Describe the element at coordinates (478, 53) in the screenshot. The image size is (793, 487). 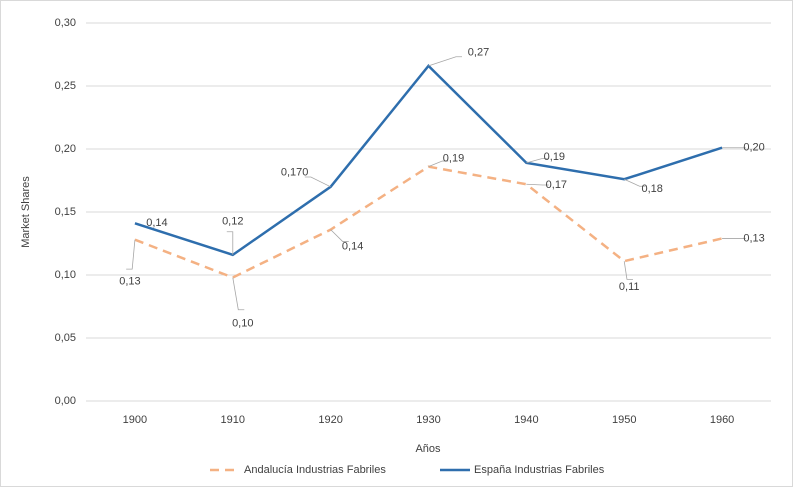
I see `data-label: 0,27` at that location.